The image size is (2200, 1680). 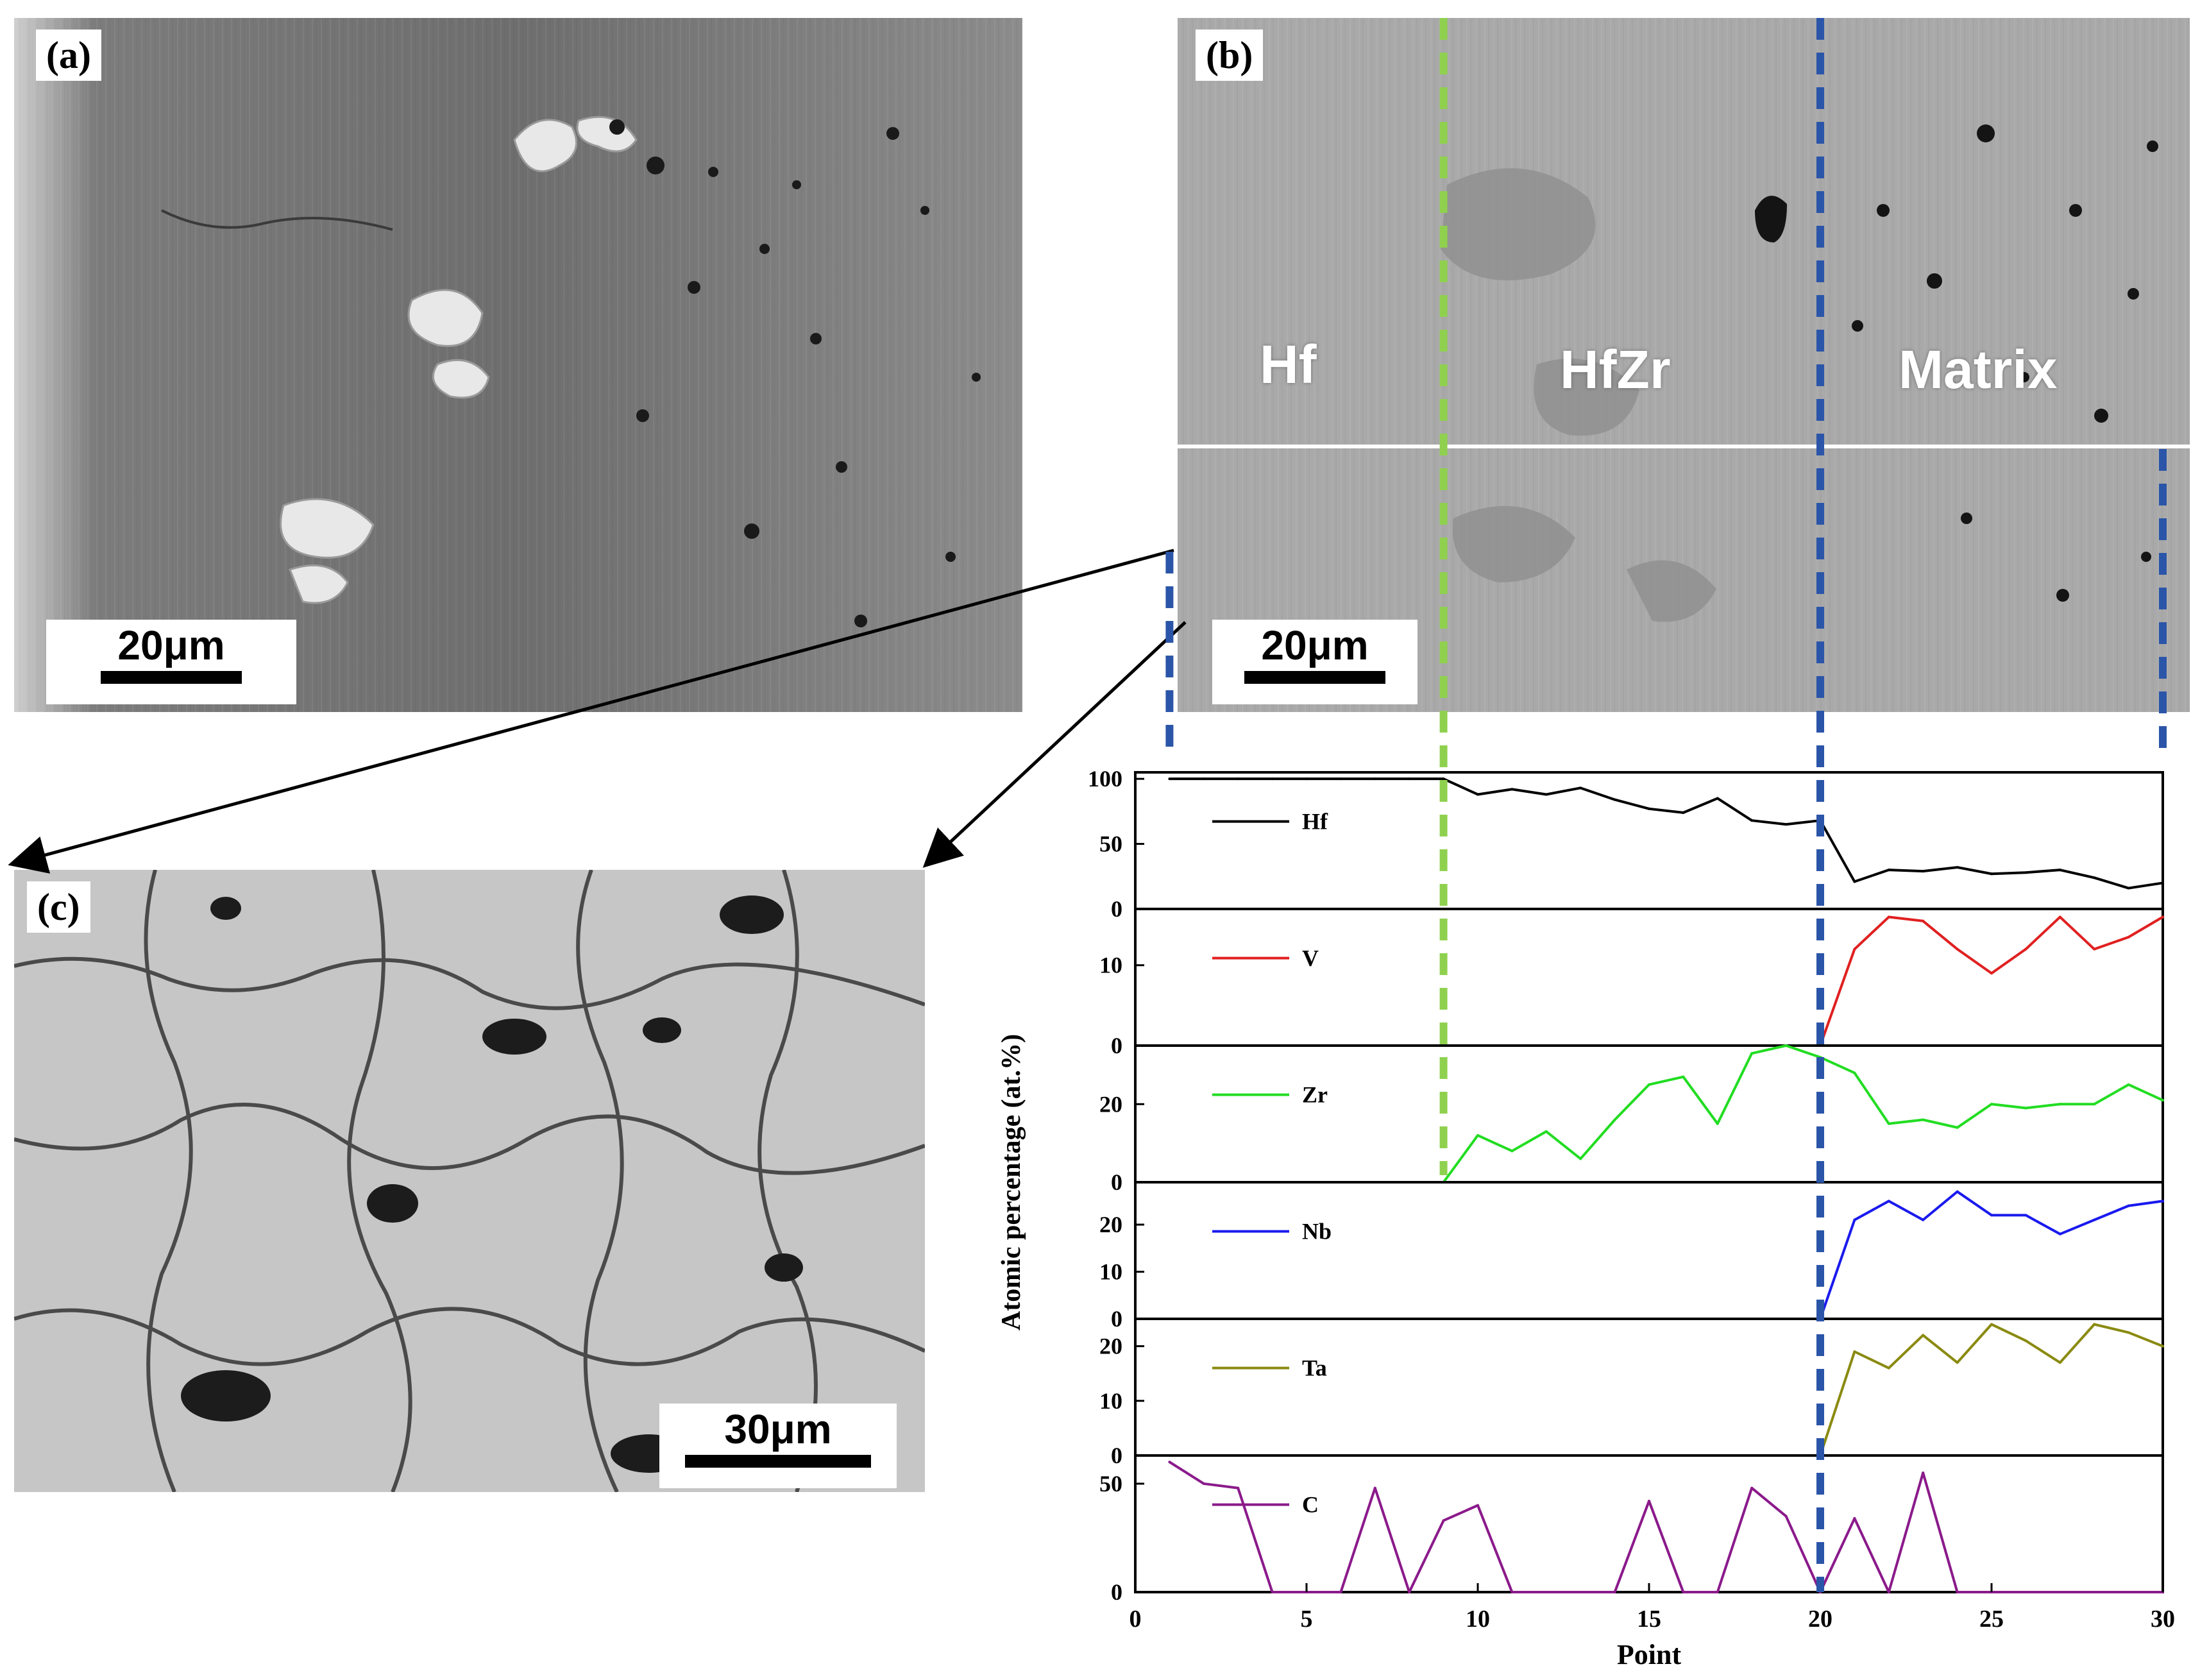 What do you see at coordinates (1105, 779) in the screenshot?
I see `y-tick-label-hf: 100` at bounding box center [1105, 779].